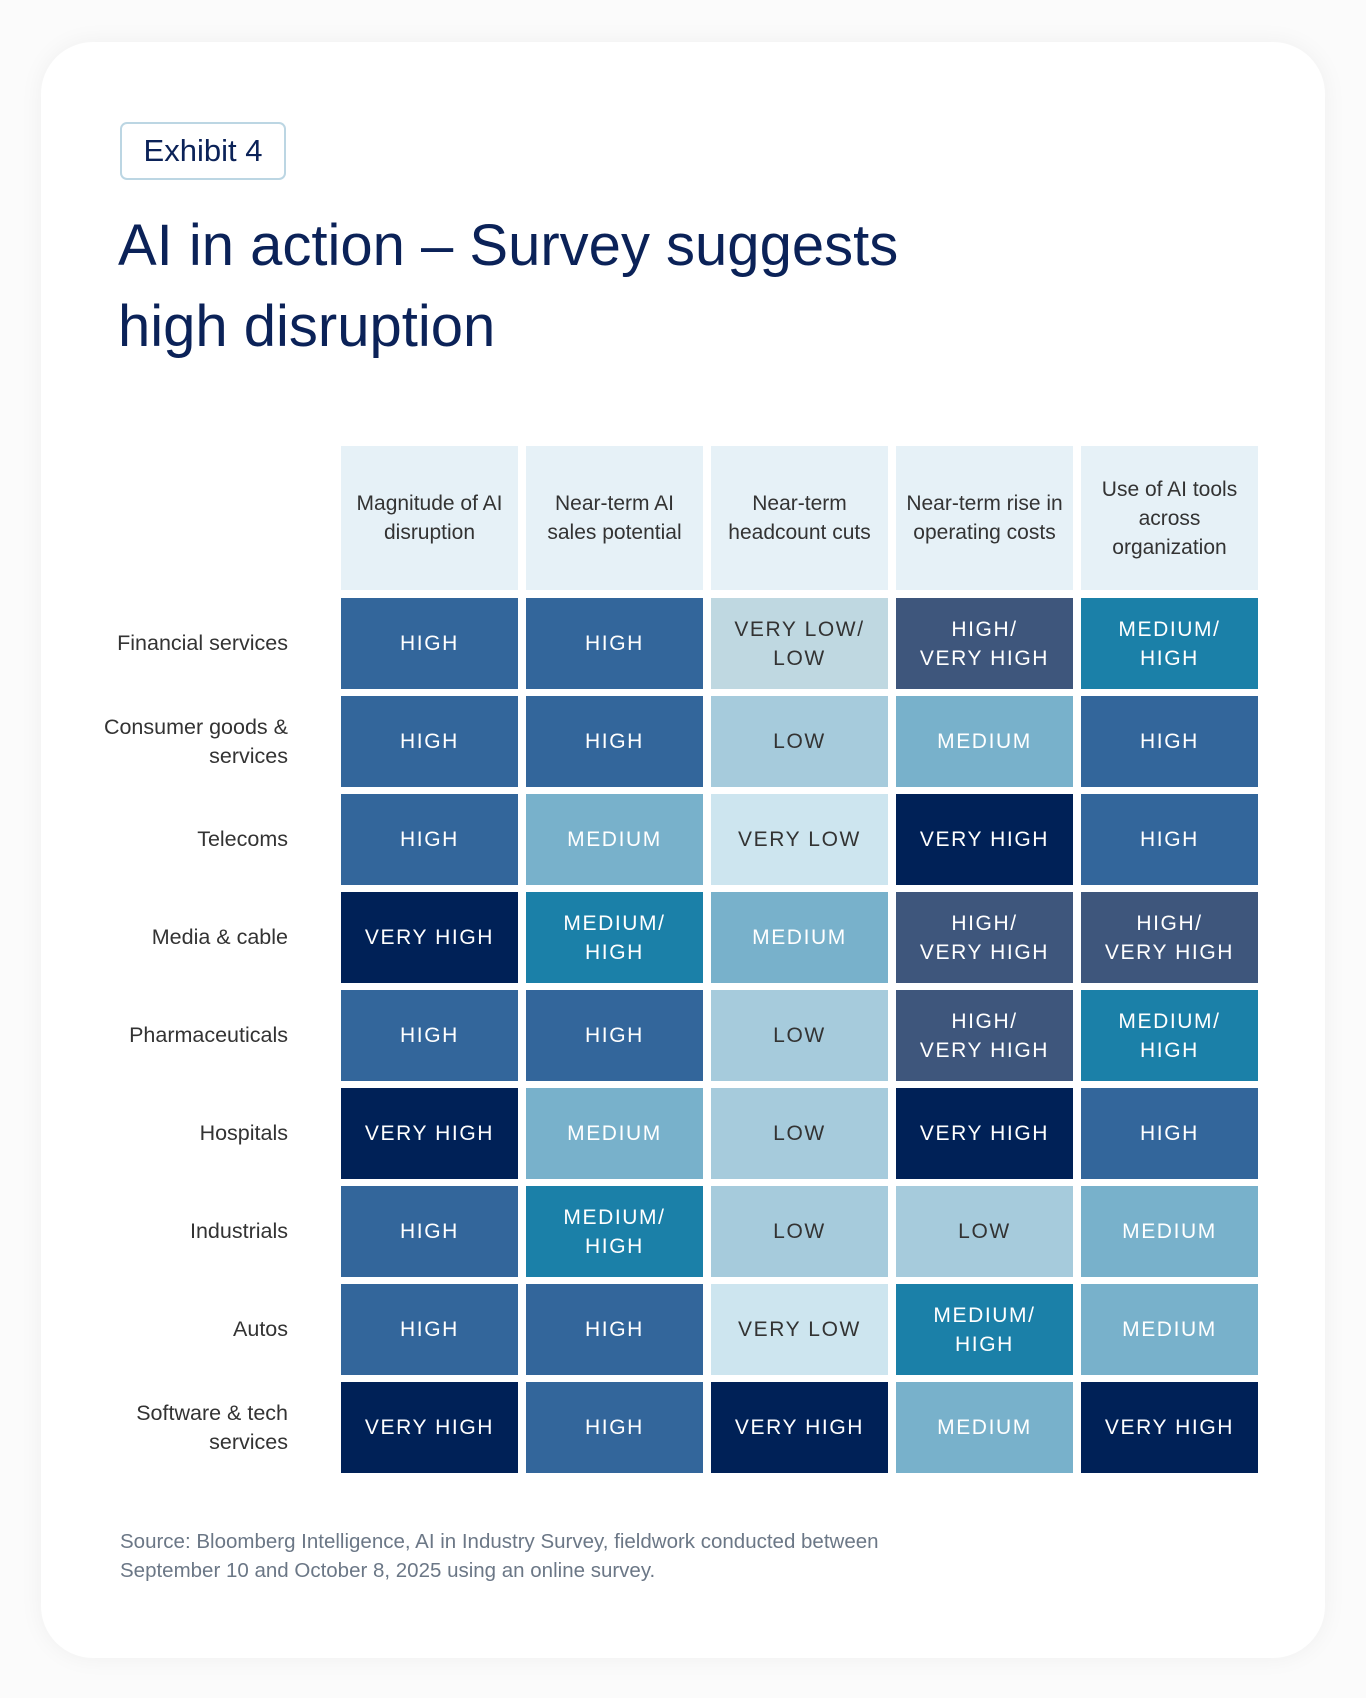  I want to click on row-label: Hospitals, so click(243, 1133).